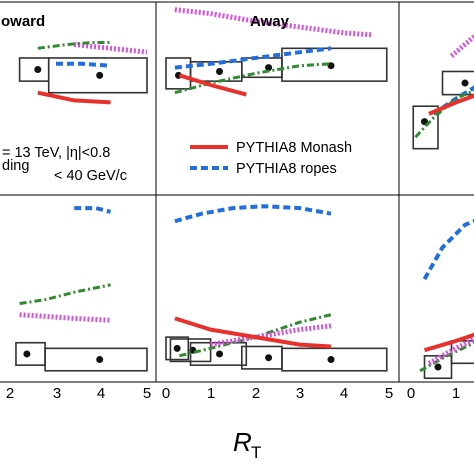  What do you see at coordinates (277, 393) in the screenshot?
I see `x-axis-middle: 0 1 2 3 4 5` at bounding box center [277, 393].